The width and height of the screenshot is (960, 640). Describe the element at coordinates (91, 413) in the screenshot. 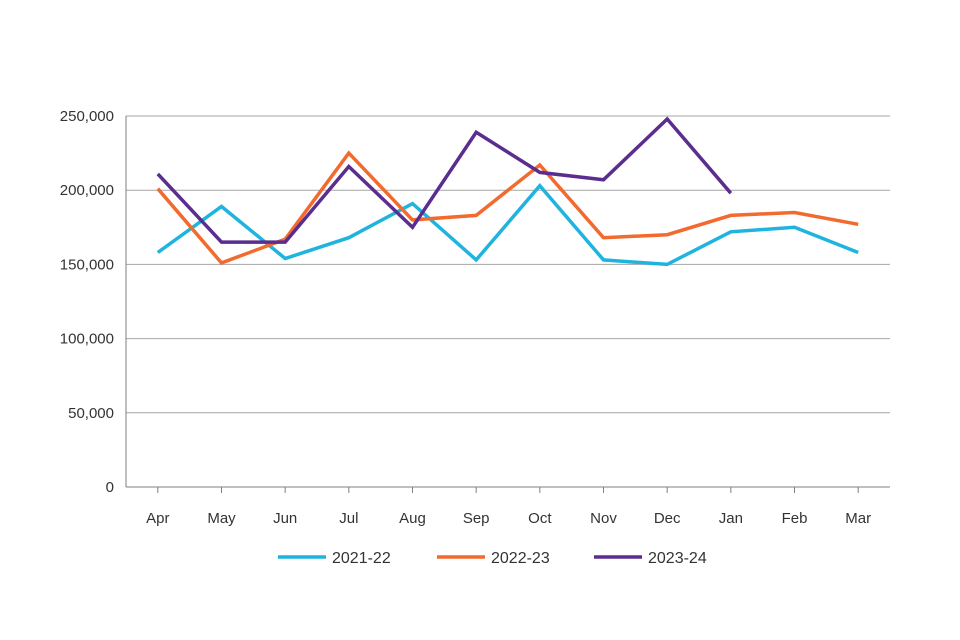

I see `y-tick-label: 50,000` at that location.